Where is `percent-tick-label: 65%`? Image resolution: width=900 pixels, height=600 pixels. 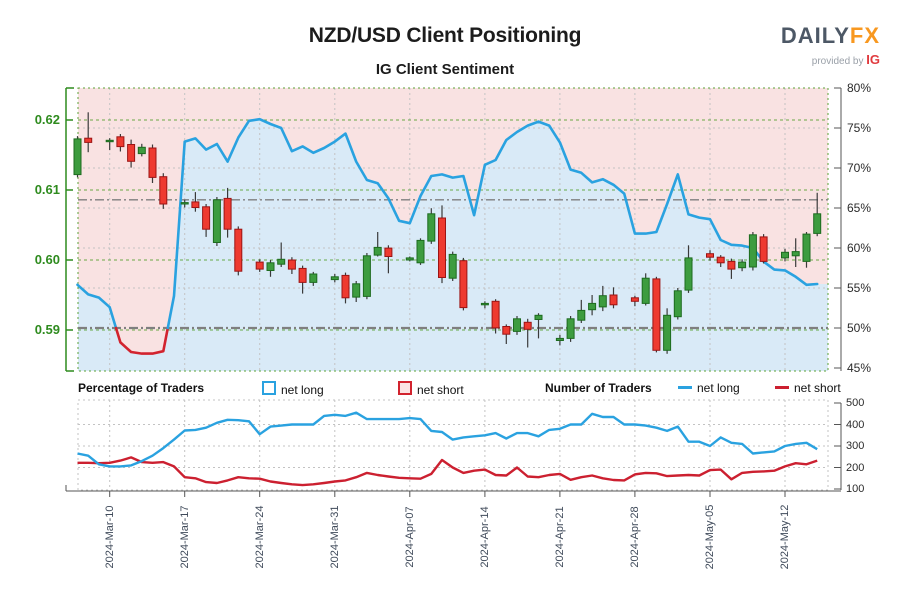 percent-tick-label: 65% is located at coordinates (859, 208).